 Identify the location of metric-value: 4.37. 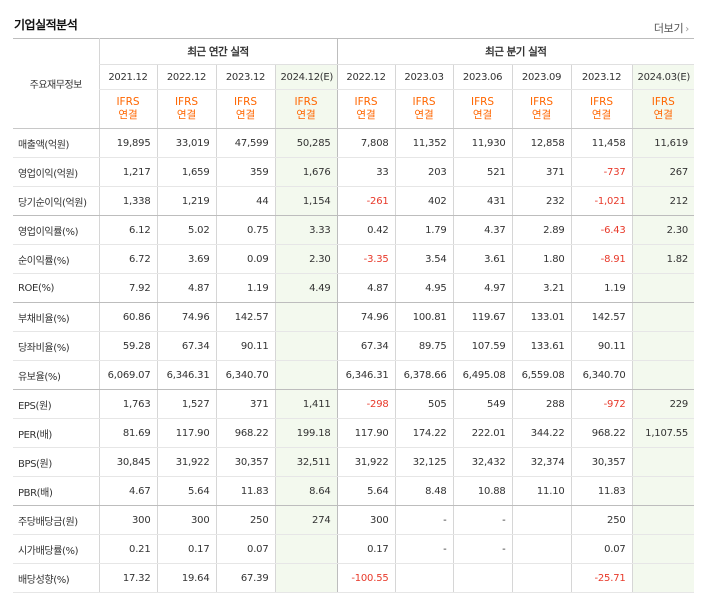
(482, 230).